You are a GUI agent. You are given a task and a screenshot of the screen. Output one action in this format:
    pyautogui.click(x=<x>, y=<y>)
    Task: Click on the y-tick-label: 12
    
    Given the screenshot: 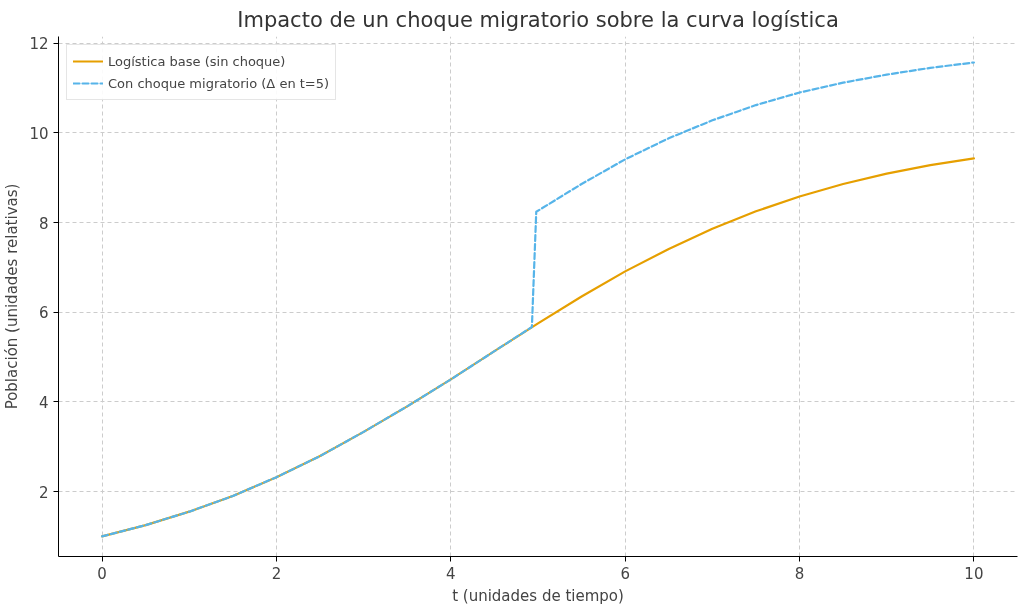 What is the action you would take?
    pyautogui.click(x=39, y=44)
    